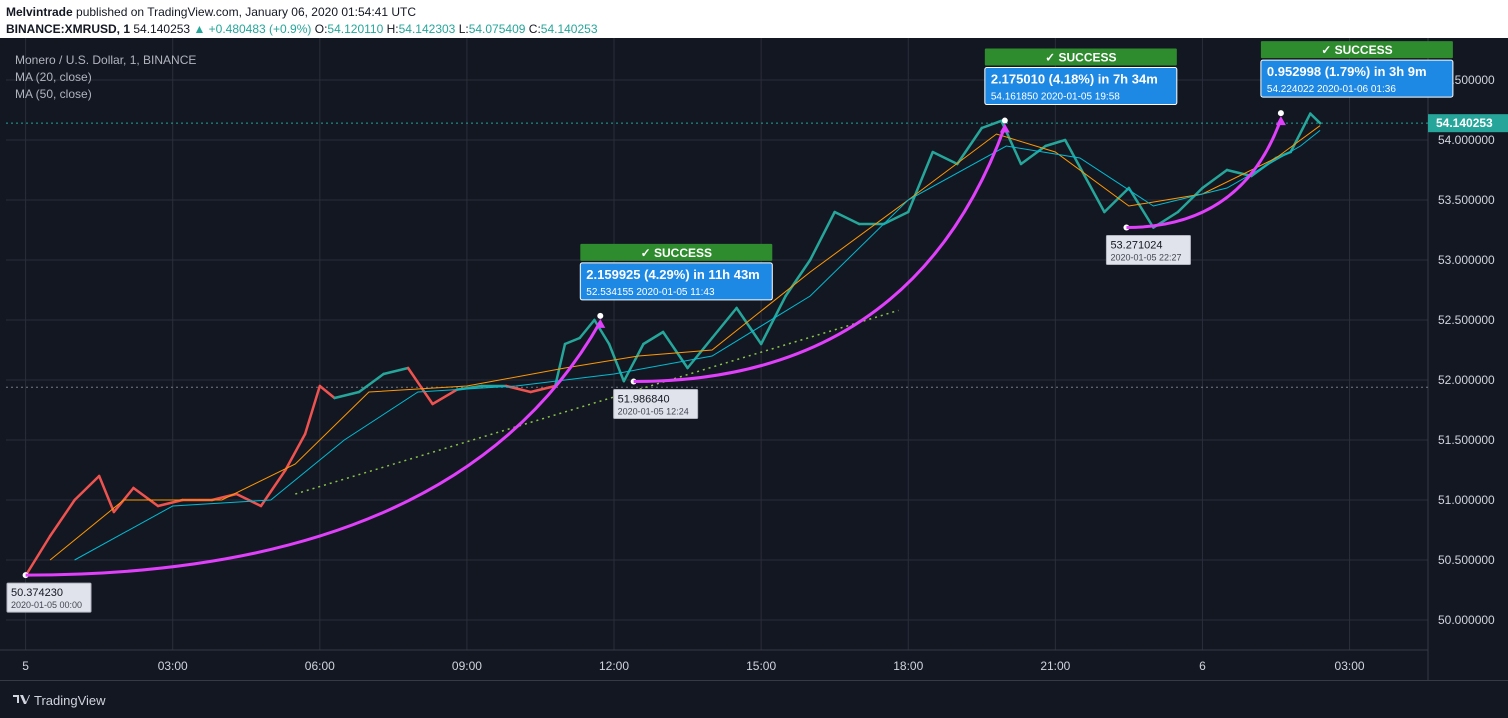 The height and width of the screenshot is (718, 1508). I want to click on open-label: O:, so click(321, 29).